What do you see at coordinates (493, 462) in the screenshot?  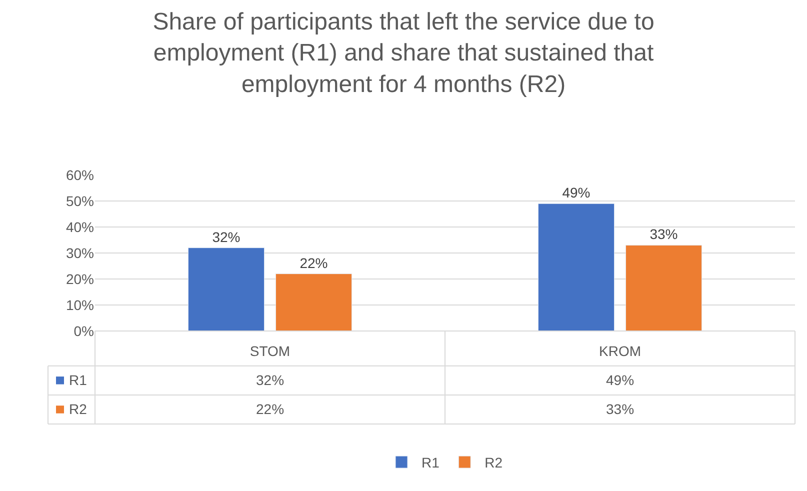 I see `legend-label: R2` at bounding box center [493, 462].